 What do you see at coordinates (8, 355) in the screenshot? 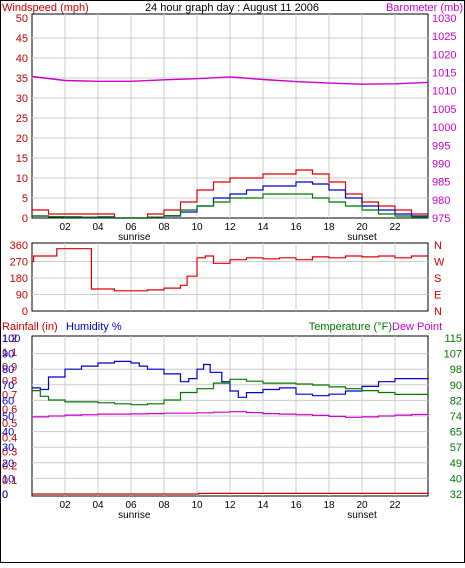
I see `humidity-tick-label: 90` at bounding box center [8, 355].